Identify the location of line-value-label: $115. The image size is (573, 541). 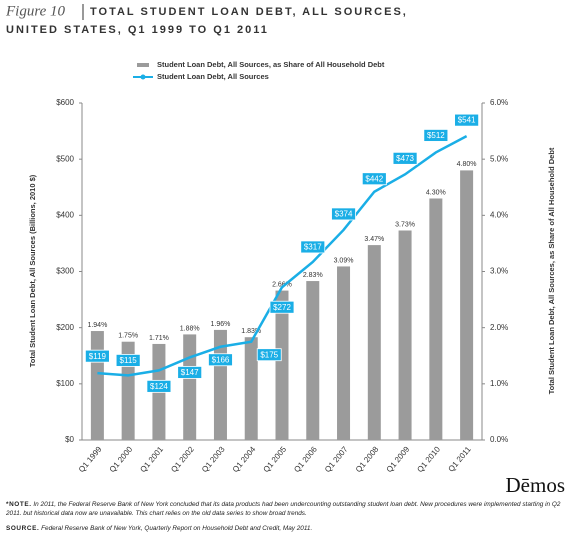
(129, 360).